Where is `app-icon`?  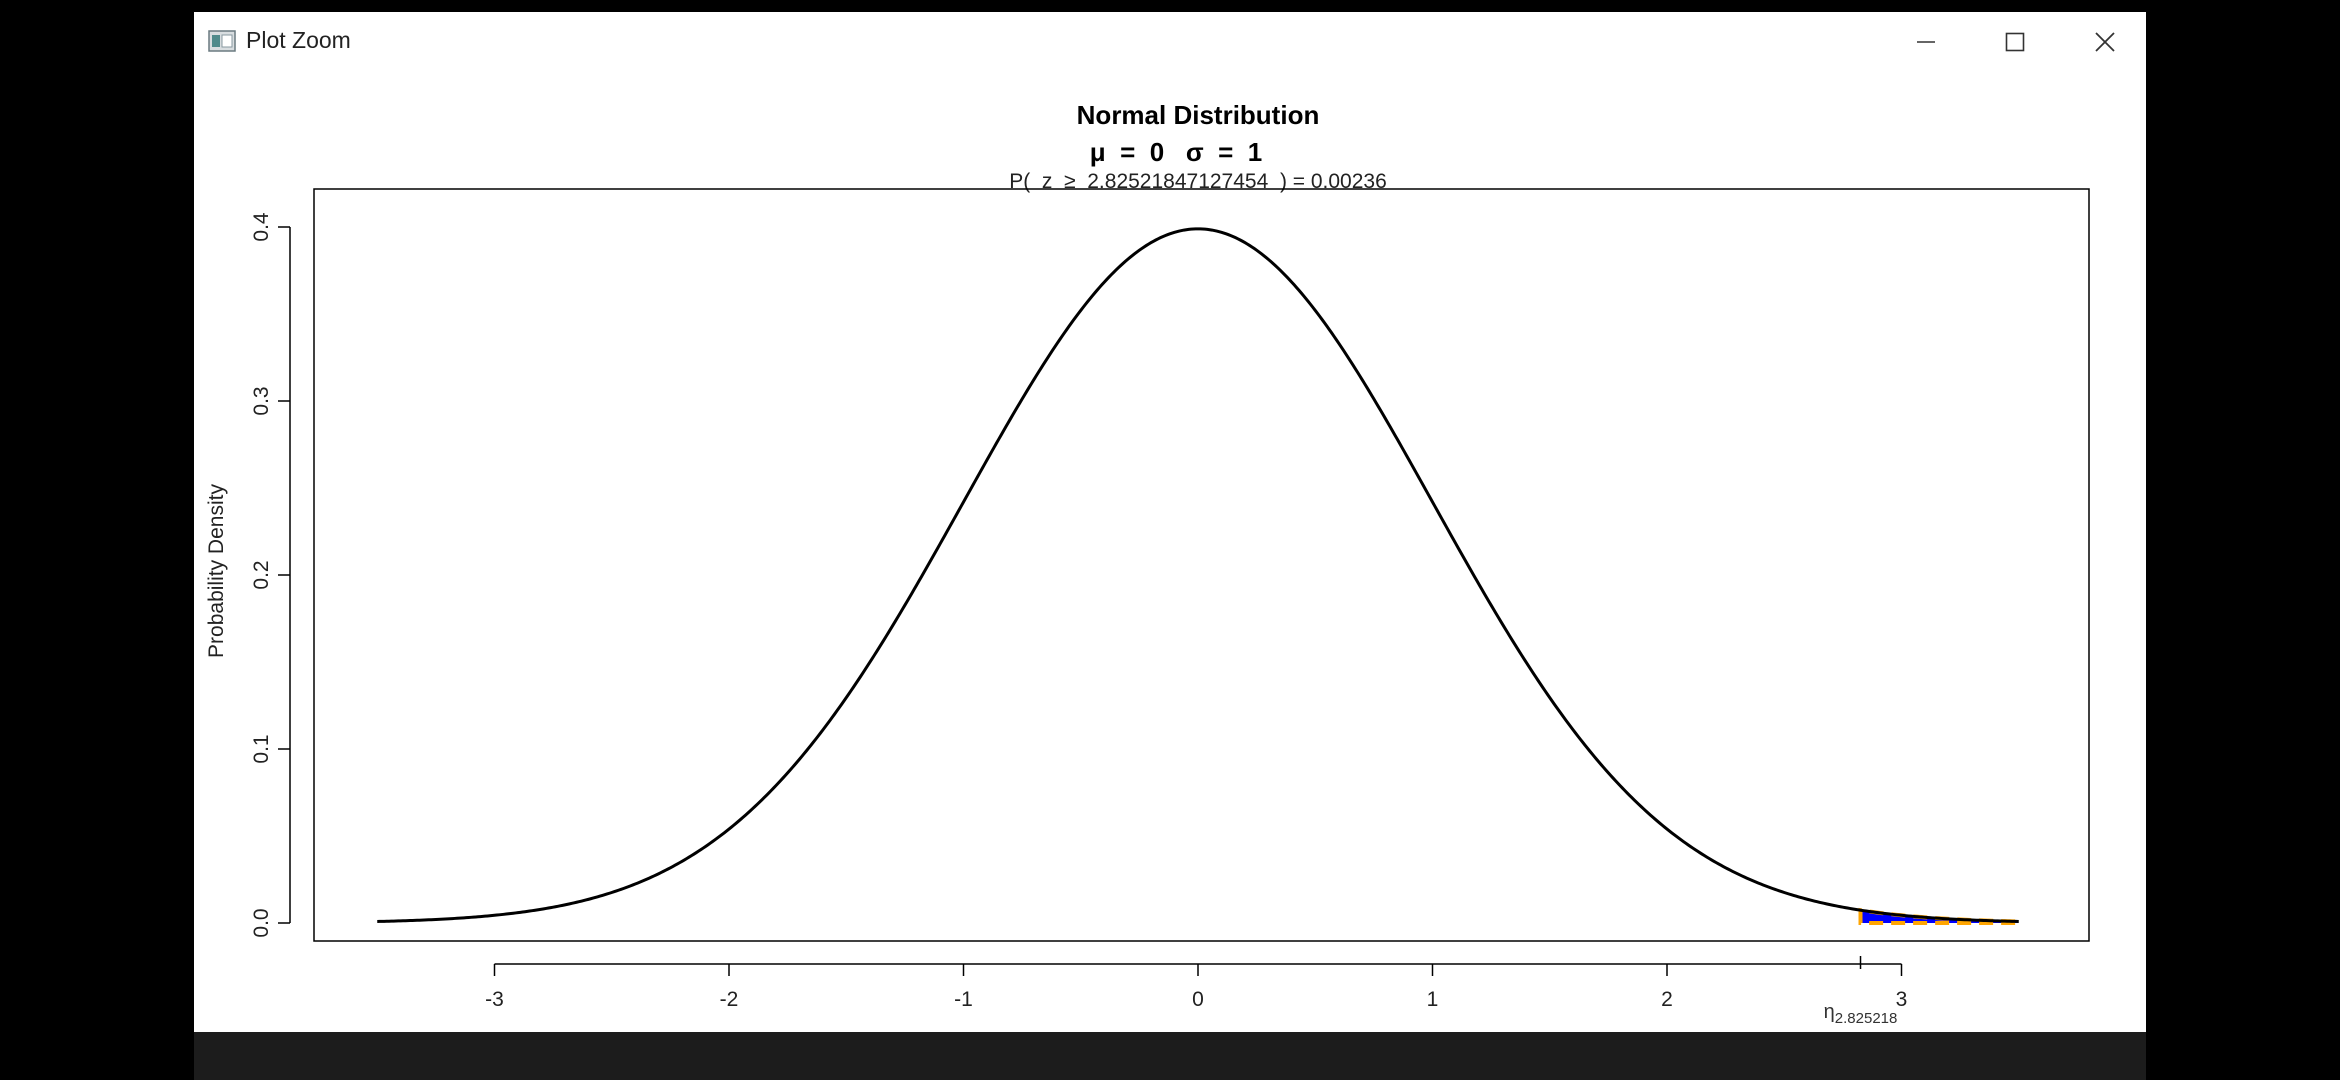 app-icon is located at coordinates (222, 41).